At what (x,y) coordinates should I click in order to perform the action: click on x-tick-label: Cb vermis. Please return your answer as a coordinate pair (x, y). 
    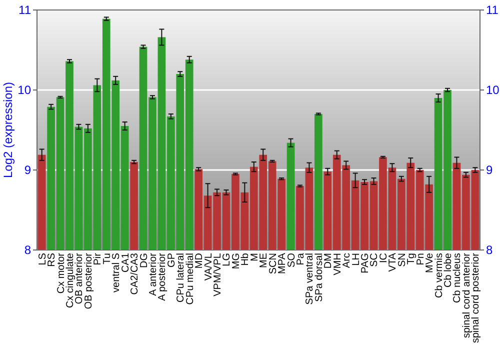
    Looking at the image, I should click on (439, 275).